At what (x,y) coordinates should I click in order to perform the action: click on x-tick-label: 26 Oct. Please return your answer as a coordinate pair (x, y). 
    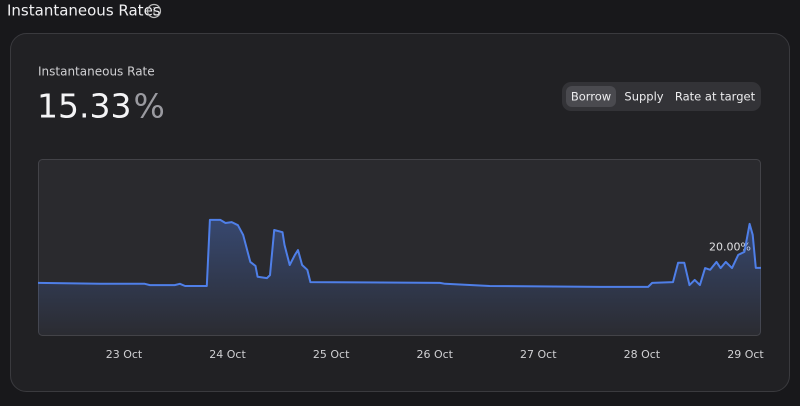
    Looking at the image, I should click on (434, 354).